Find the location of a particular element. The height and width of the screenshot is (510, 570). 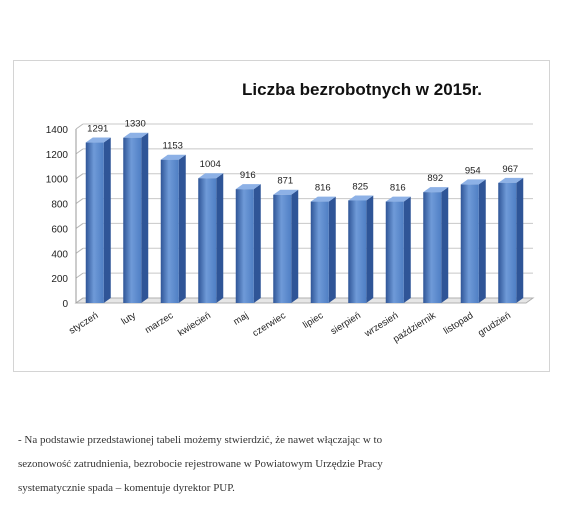

chart-floor is located at coordinates (304, 300).